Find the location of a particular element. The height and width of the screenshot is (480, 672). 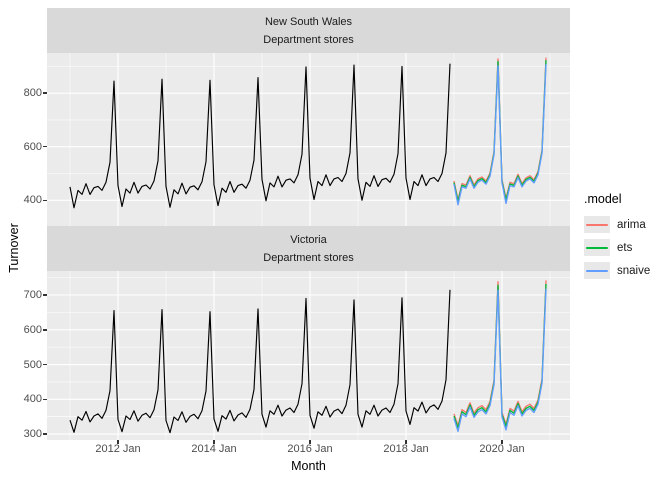

y-tick-label: 300 is located at coordinates (32, 434).